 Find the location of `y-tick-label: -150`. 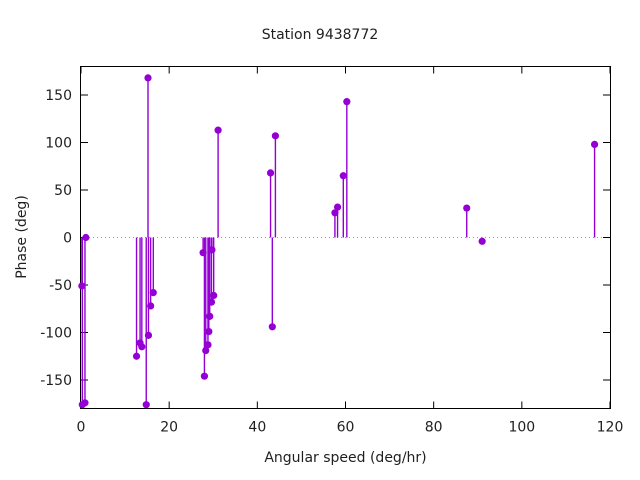

y-tick-label: -150 is located at coordinates (56, 381).